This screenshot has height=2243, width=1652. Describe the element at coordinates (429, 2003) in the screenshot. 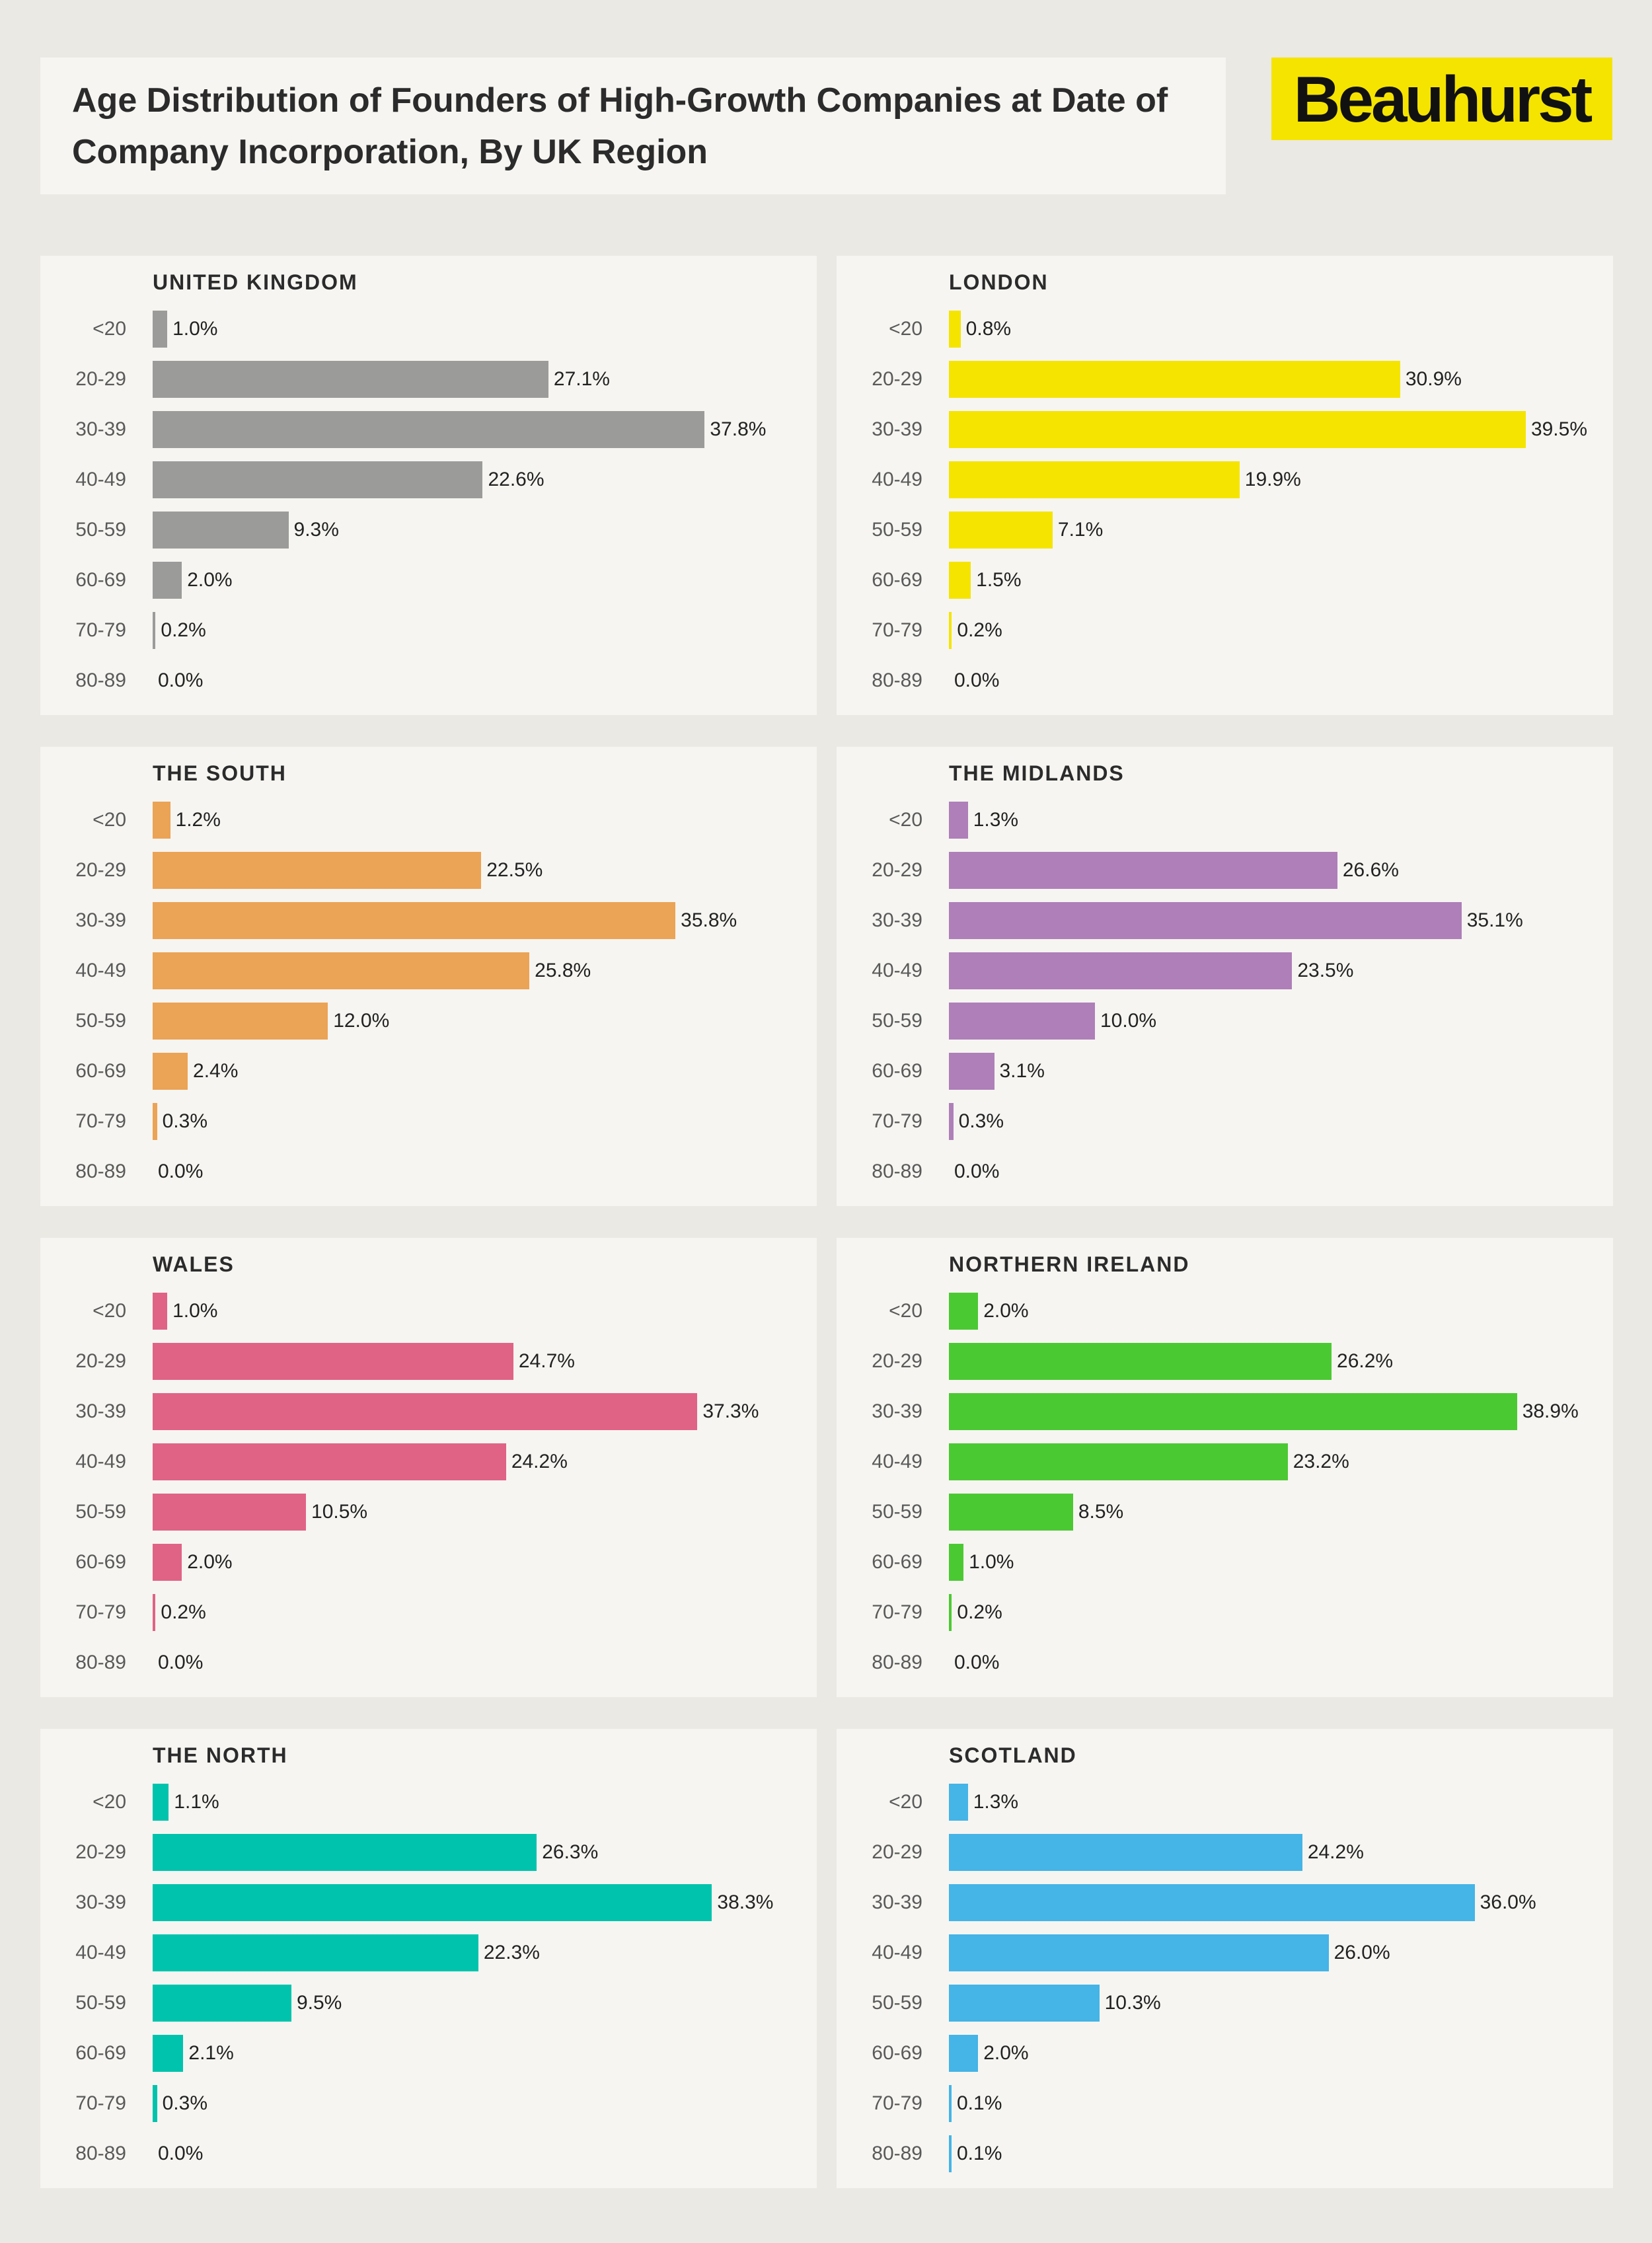

I see `bar-row: 50-59 9.5%` at that location.